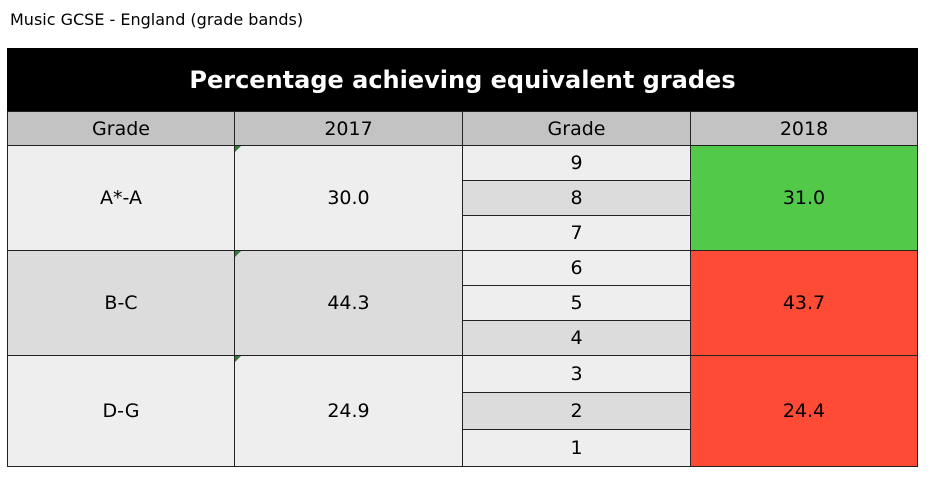  I want to click on table-title: Percentage achieving equivalent grades, so click(462, 79).